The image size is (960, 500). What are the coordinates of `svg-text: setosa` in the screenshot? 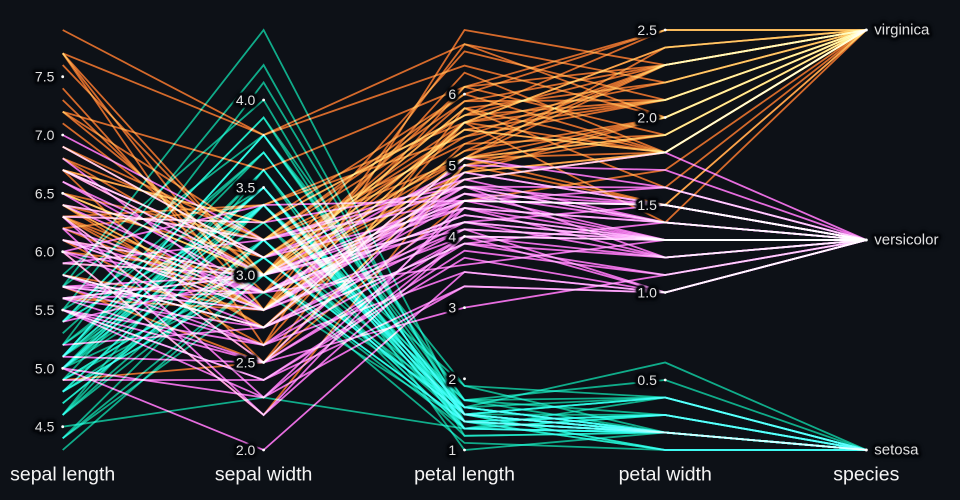 It's located at (896, 450).